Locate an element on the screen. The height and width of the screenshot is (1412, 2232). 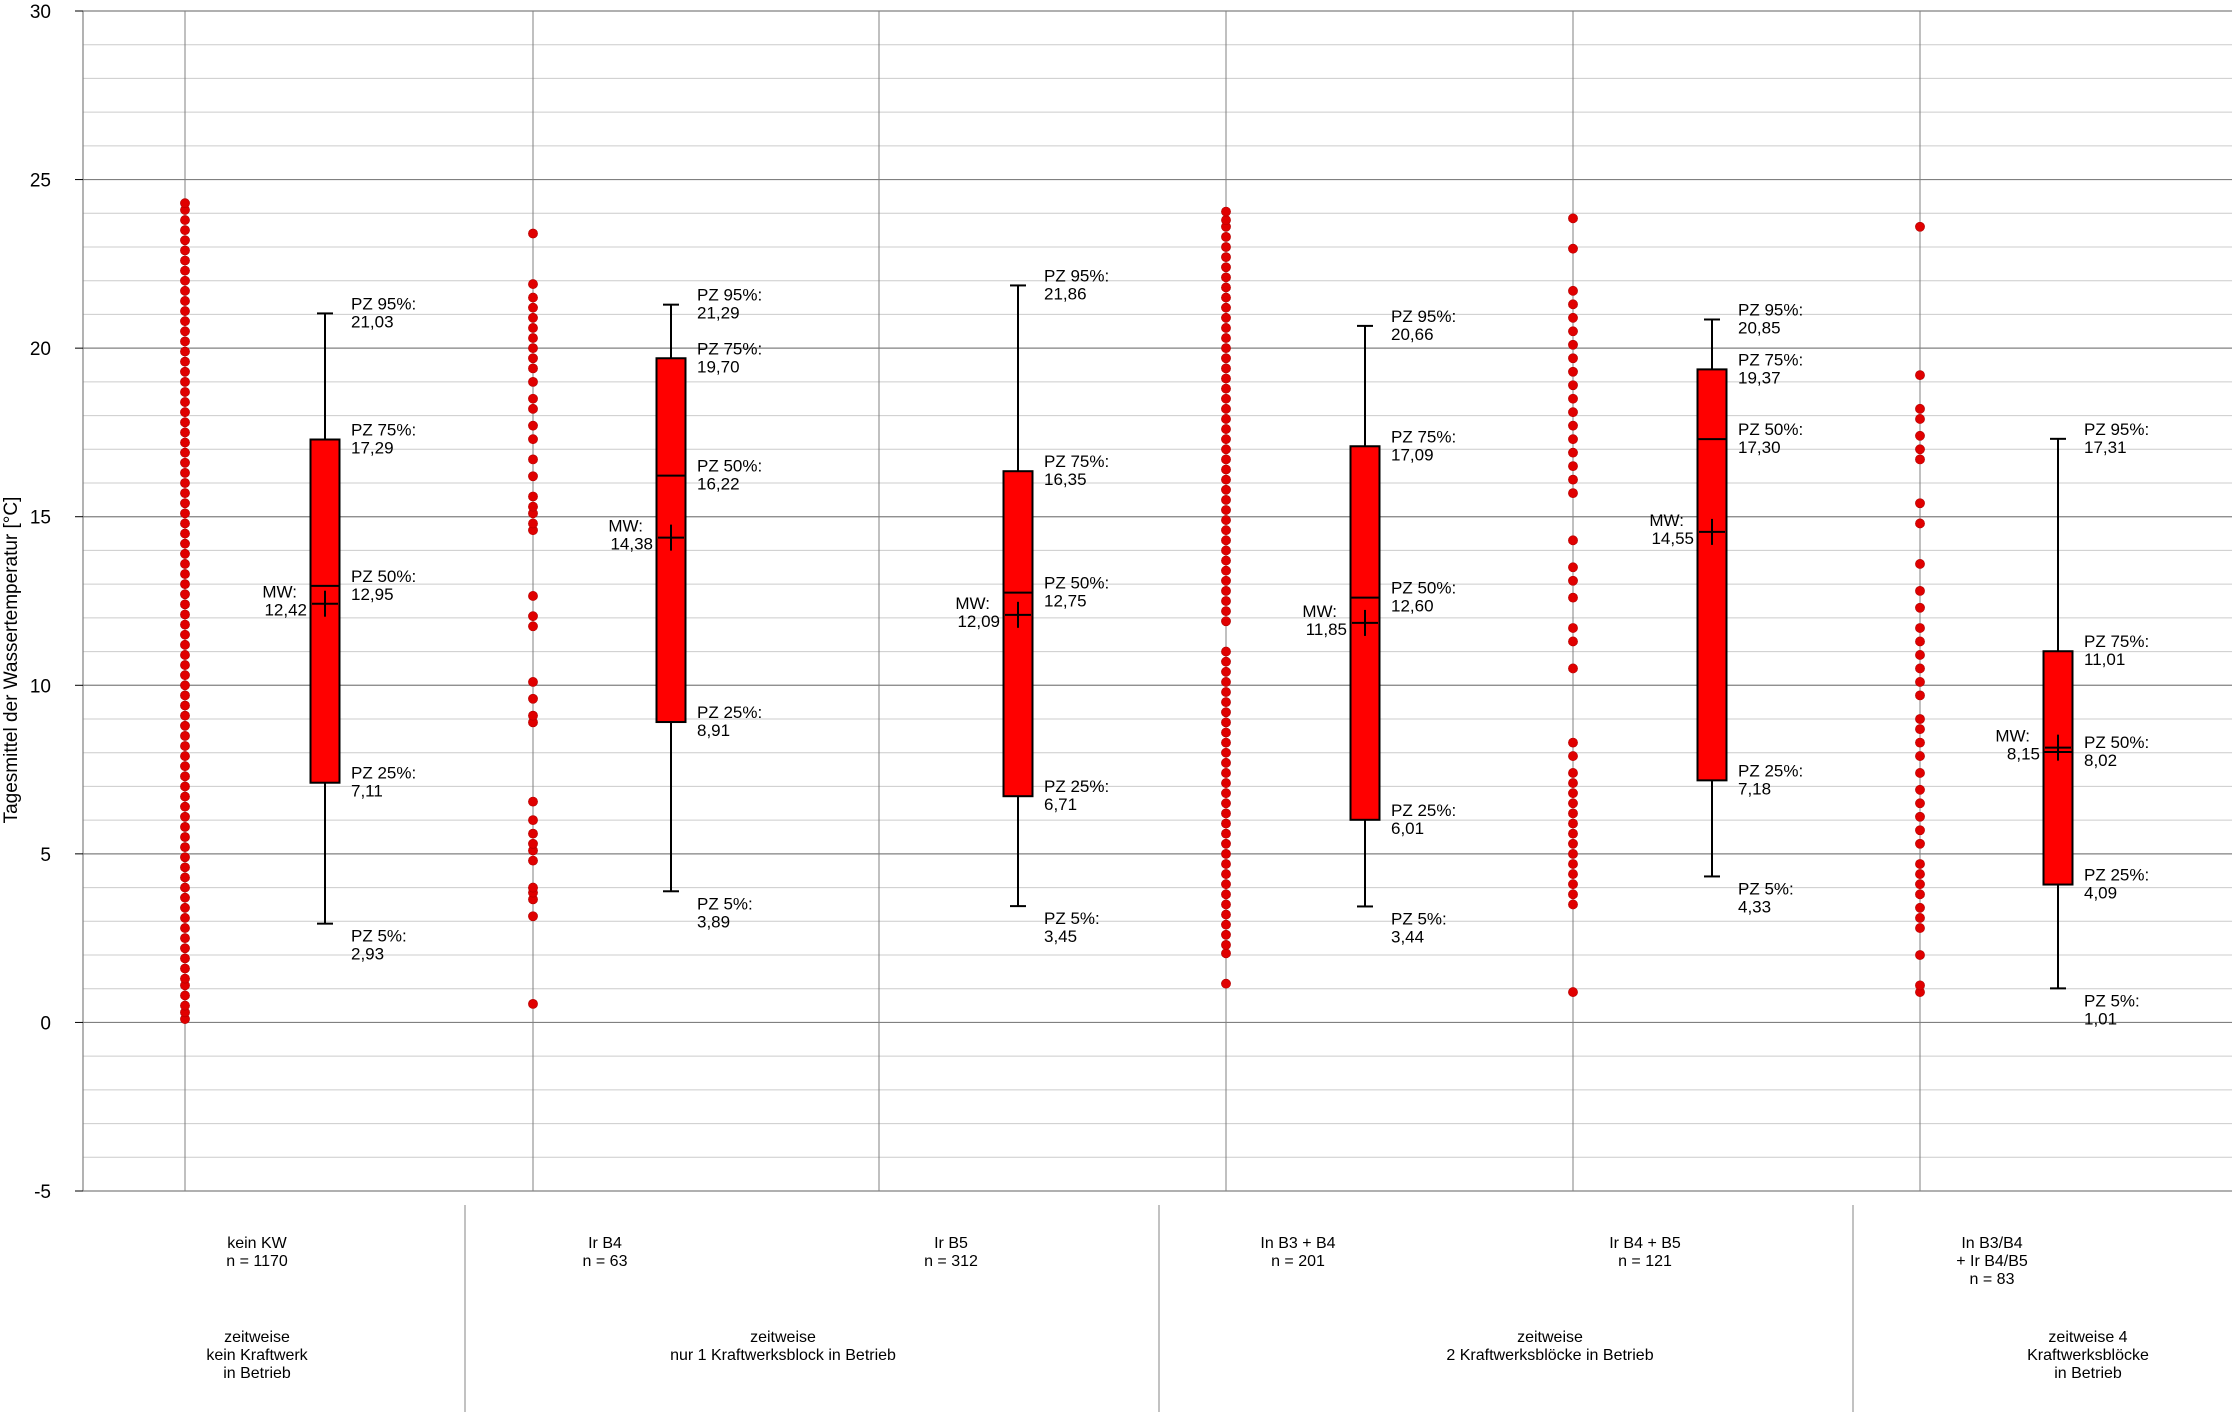
group-label: nur 1 Kraftwerksblock in Betrieb is located at coordinates (783, 1355).